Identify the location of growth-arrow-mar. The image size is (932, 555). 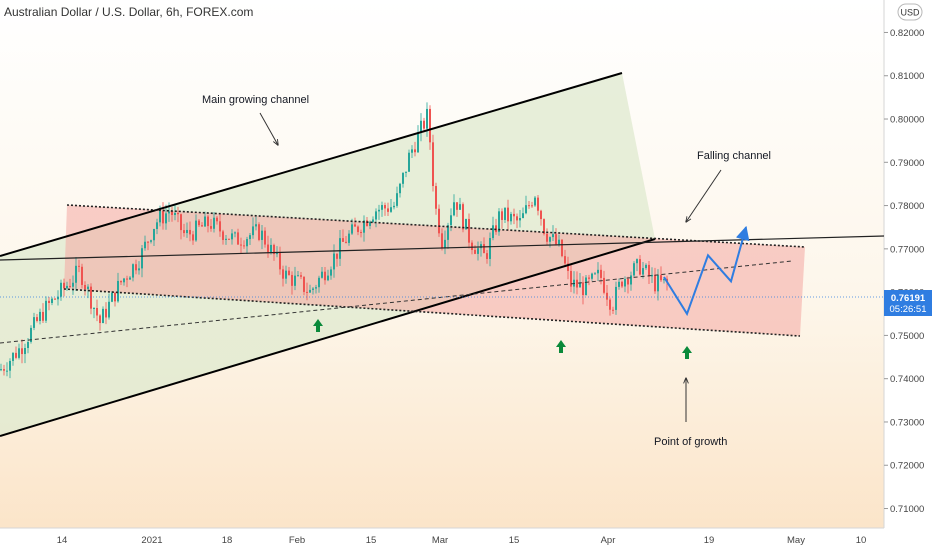
(561, 346).